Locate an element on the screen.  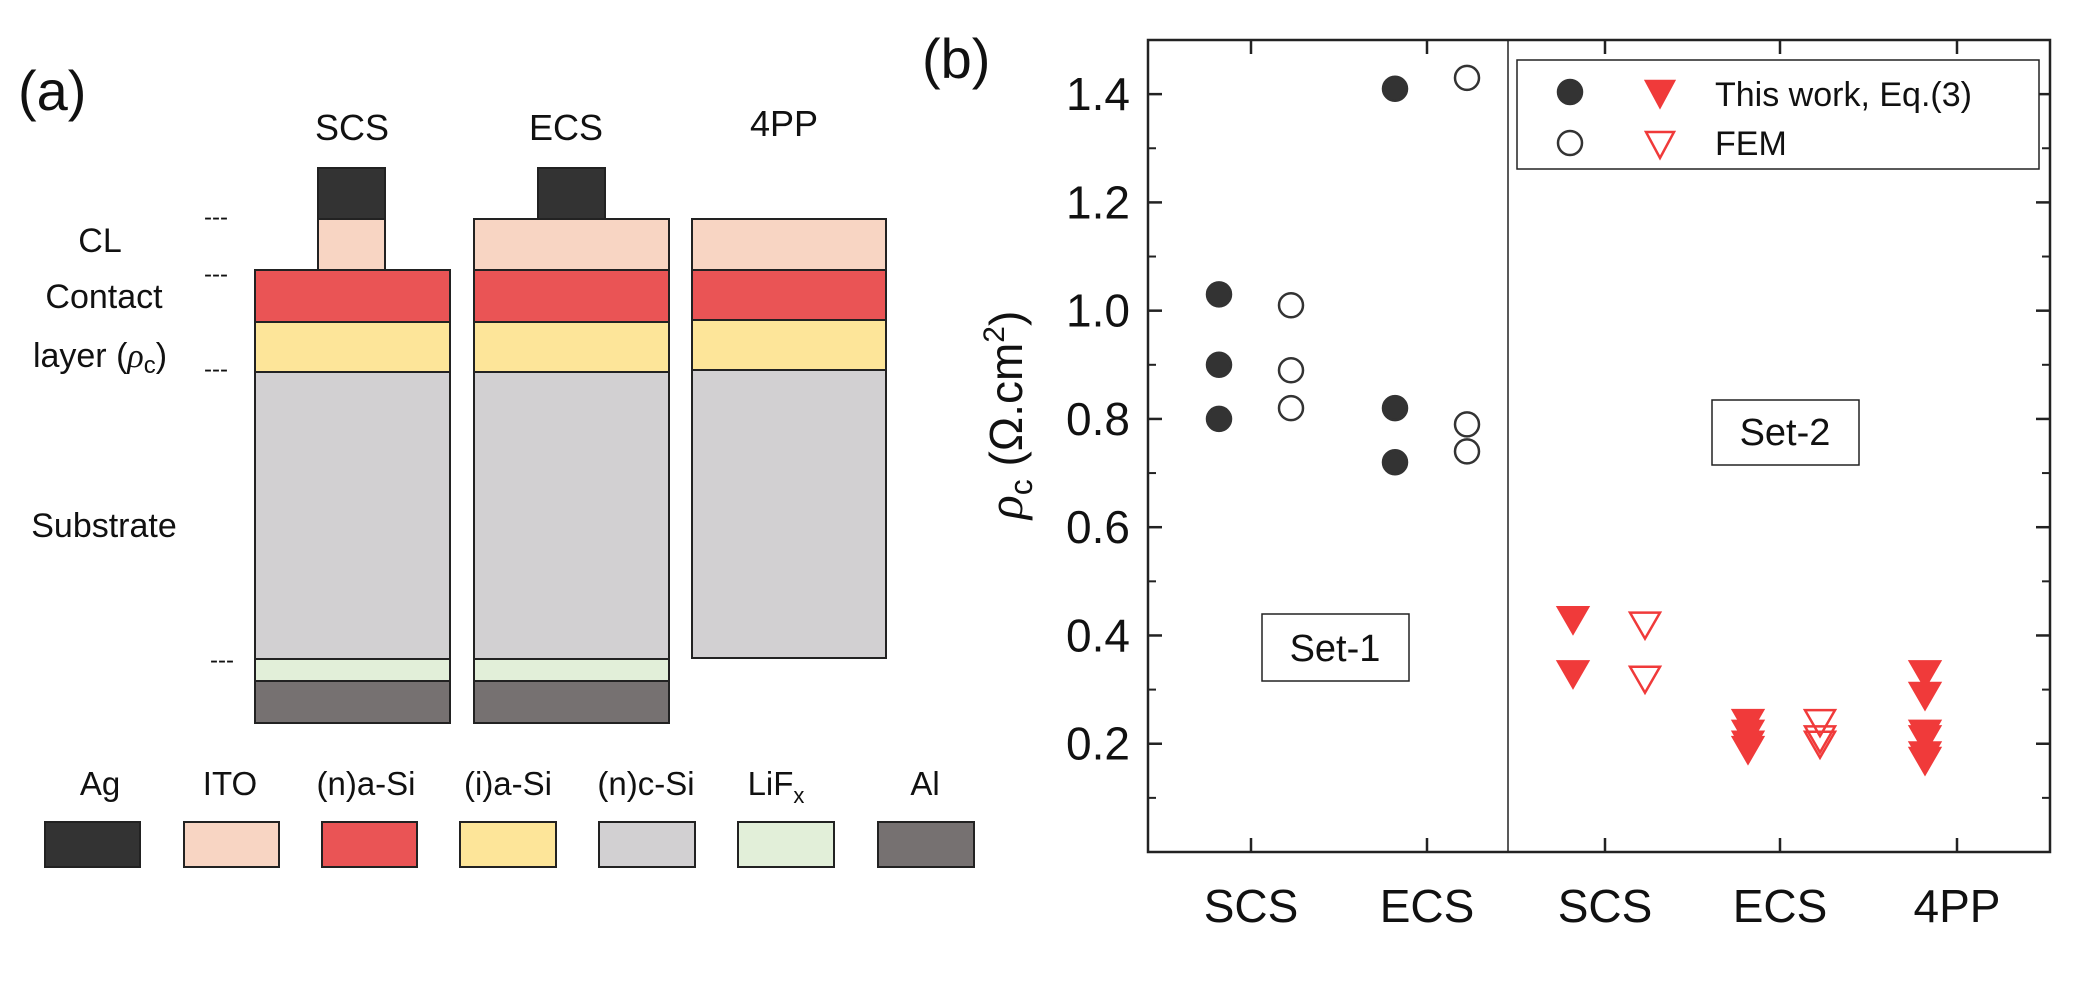
set-1-label: Set-1 is located at coordinates (1335, 649).